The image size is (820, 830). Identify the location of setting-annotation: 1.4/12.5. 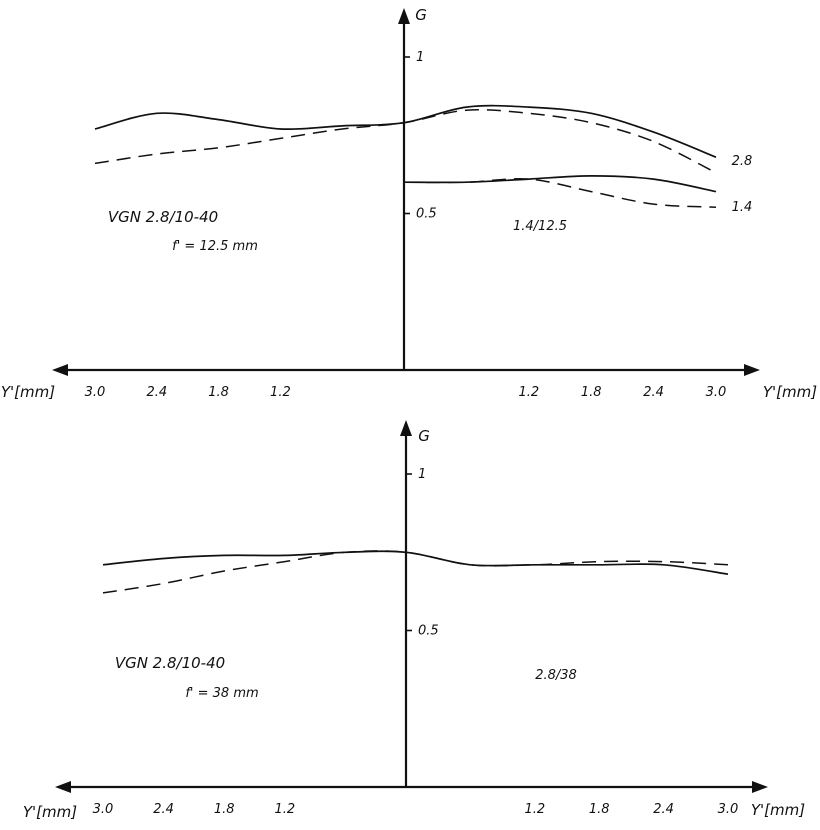
(540, 226).